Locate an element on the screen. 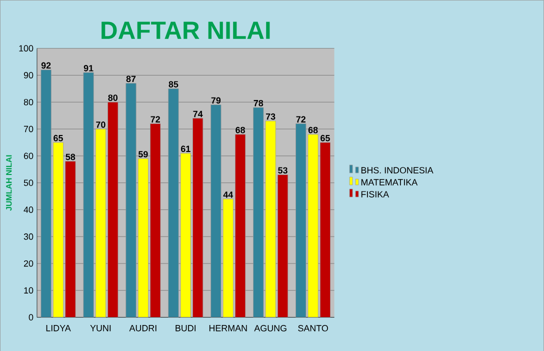 Image resolution: width=544 pixels, height=351 pixels. x-tick-label: HERMAN is located at coordinates (228, 327).